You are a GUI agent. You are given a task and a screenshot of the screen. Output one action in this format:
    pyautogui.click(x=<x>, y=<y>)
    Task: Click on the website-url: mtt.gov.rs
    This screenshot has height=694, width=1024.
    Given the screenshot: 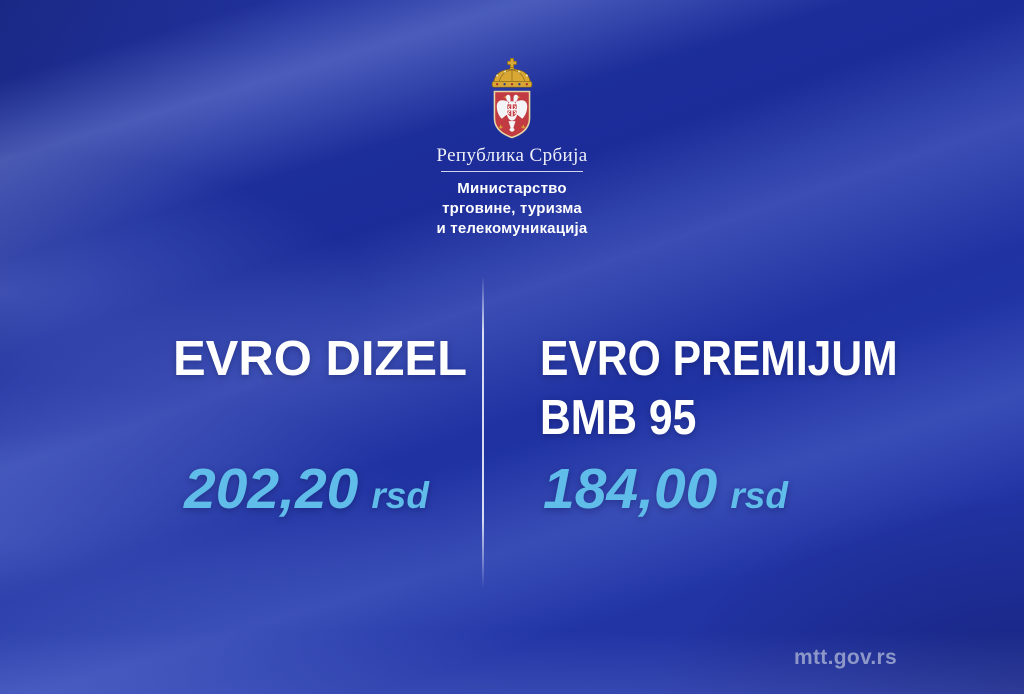 What is the action you would take?
    pyautogui.click(x=845, y=657)
    